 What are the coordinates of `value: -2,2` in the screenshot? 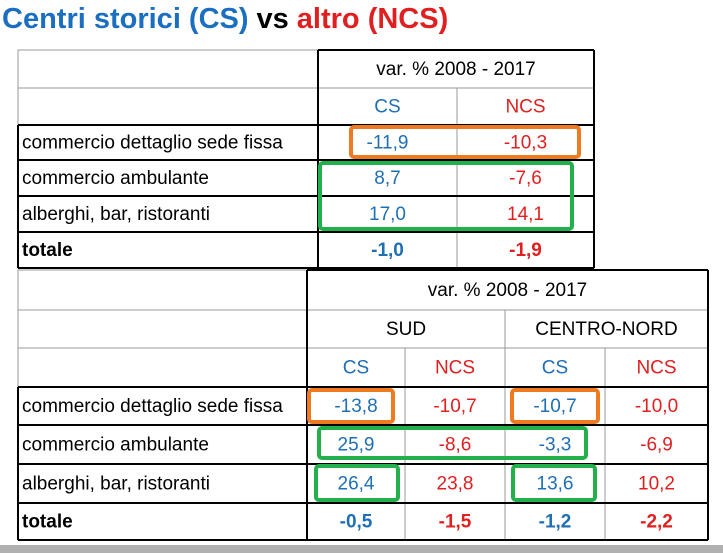 It's located at (656, 522).